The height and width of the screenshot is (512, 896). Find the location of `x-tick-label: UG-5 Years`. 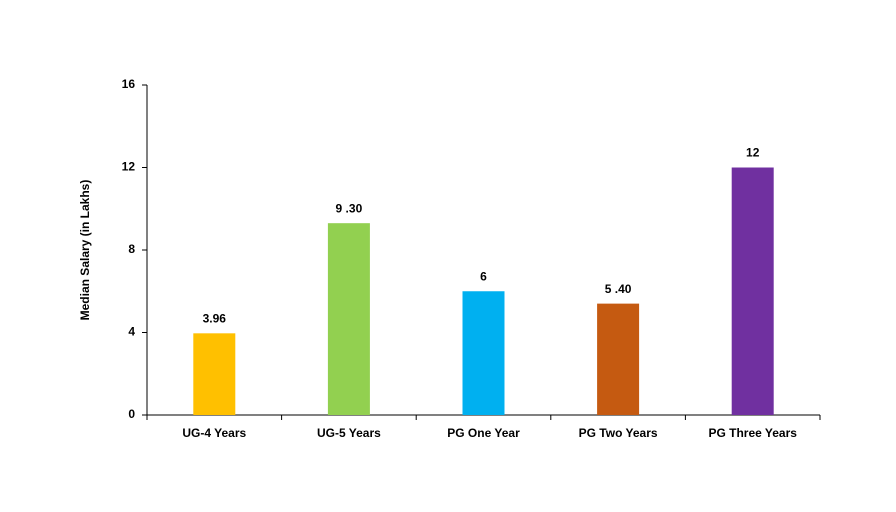

x-tick-label: UG-5 Years is located at coordinates (349, 433).